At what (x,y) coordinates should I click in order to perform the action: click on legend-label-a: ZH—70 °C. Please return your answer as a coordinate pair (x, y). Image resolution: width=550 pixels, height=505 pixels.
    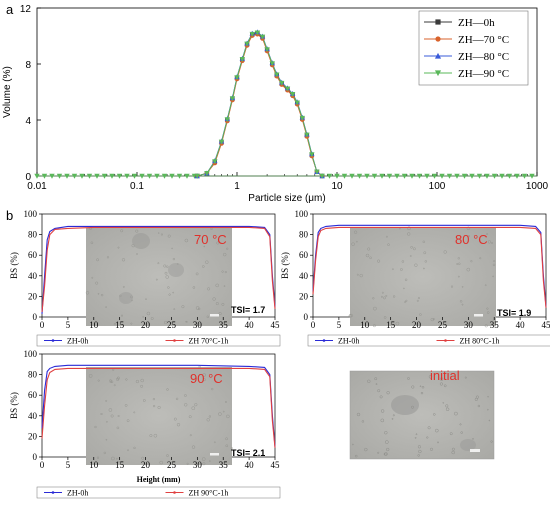
    Looking at the image, I should click on (483, 40).